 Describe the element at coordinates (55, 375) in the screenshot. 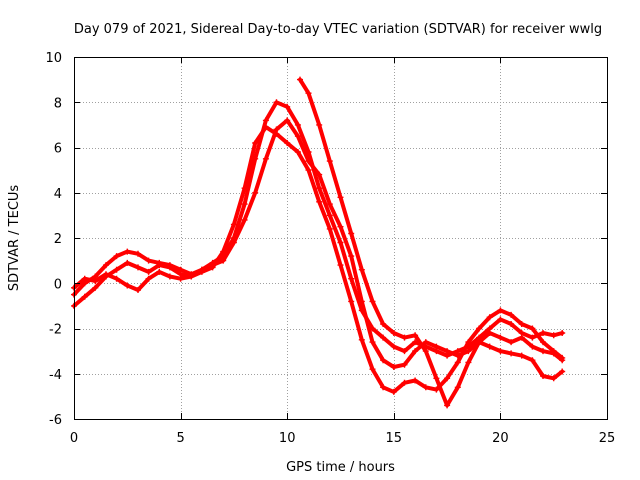

I see `y-tick-label: -4` at that location.